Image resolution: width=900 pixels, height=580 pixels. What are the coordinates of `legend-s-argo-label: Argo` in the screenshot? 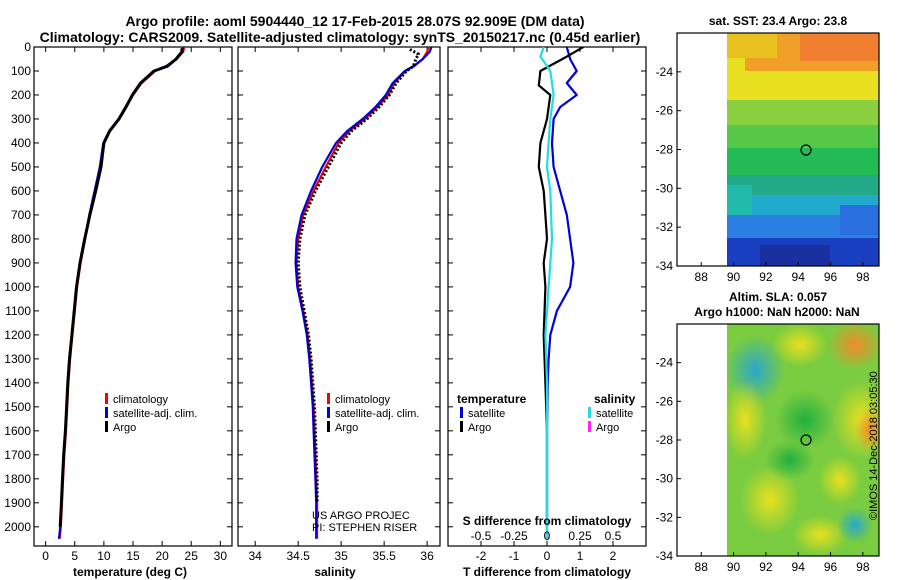 It's located at (607, 428).